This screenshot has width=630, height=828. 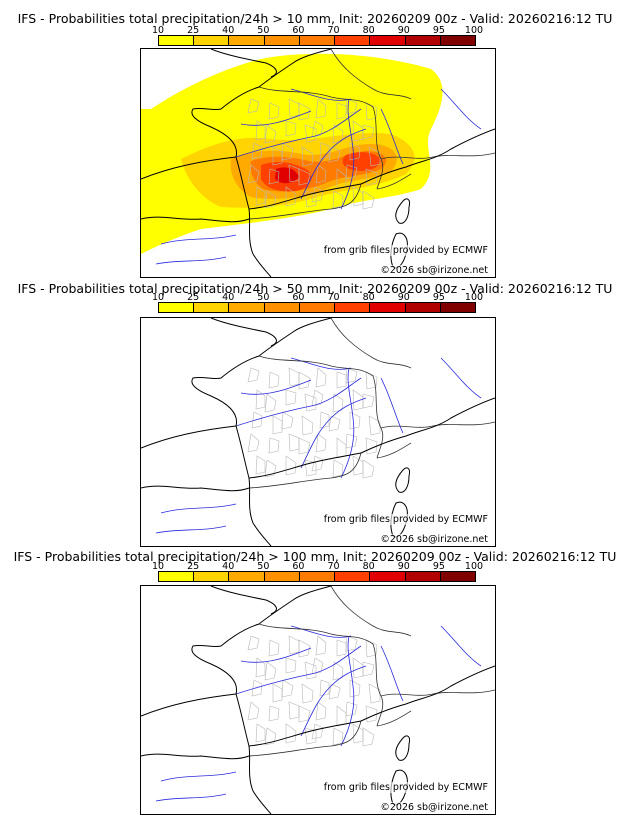 I want to click on colorbar, so click(x=317, y=307).